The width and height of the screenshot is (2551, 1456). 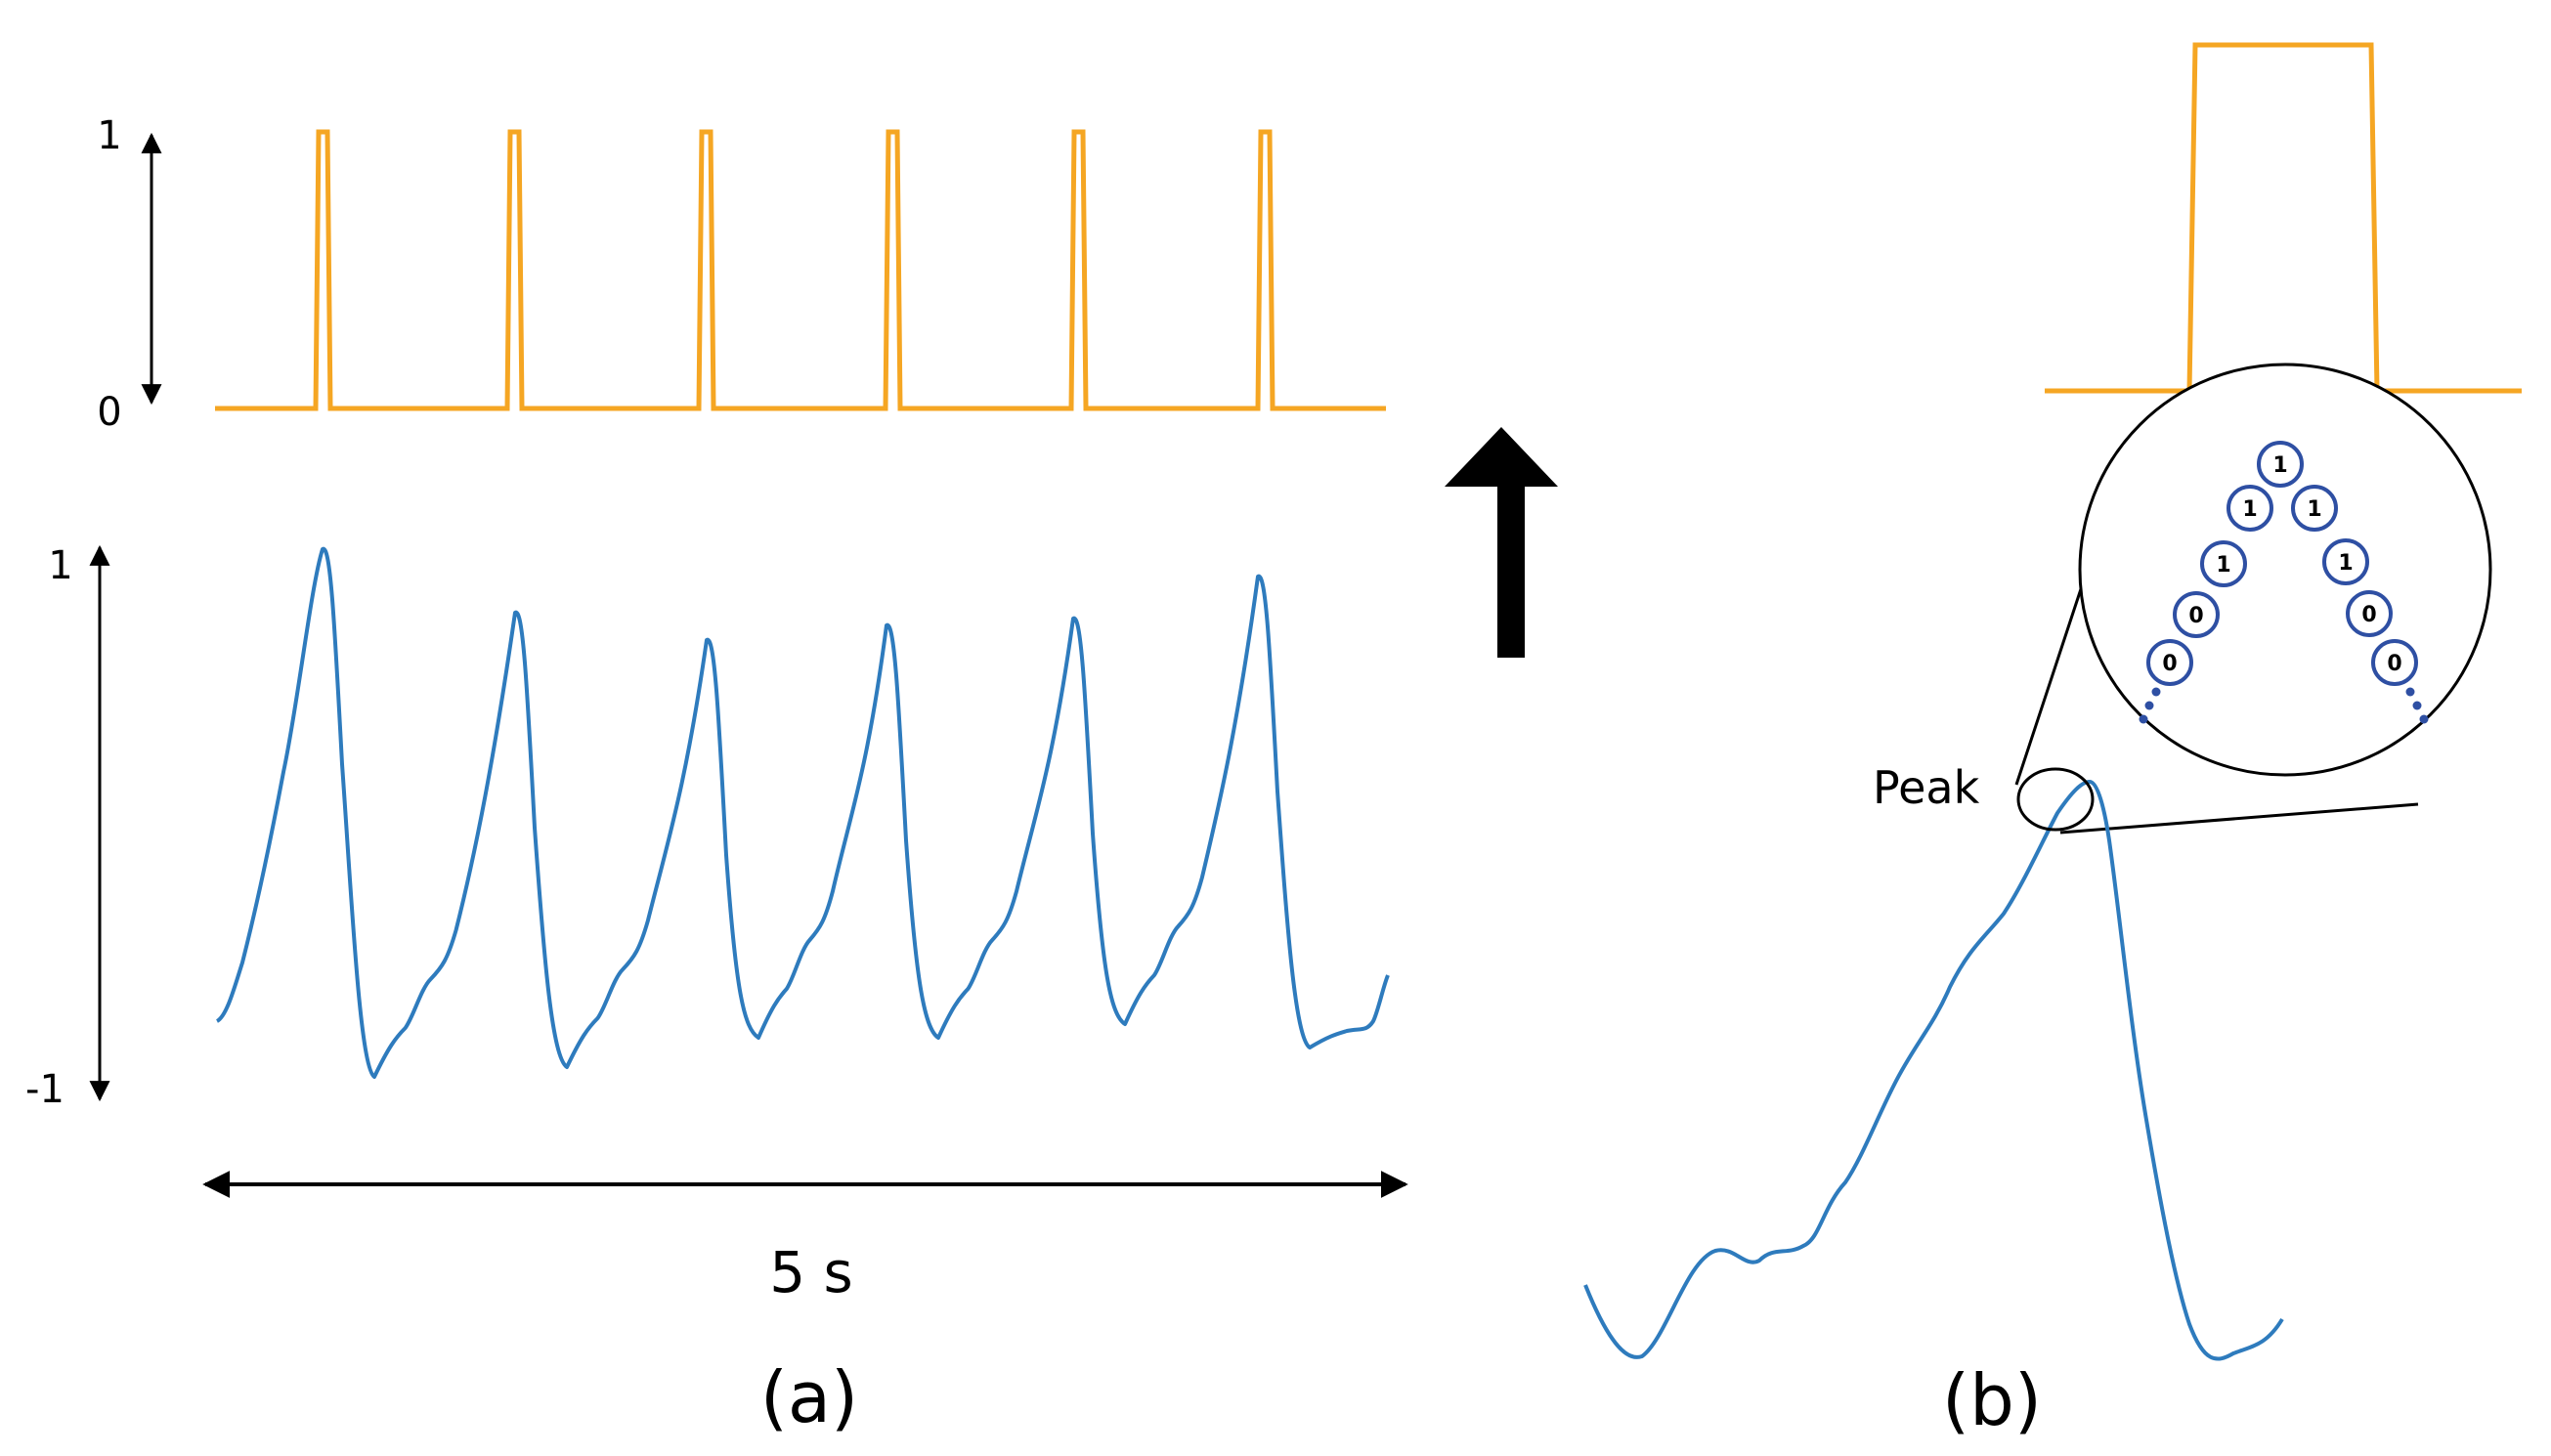 I want to click on bit-right-2-node, so click(x=2370, y=613).